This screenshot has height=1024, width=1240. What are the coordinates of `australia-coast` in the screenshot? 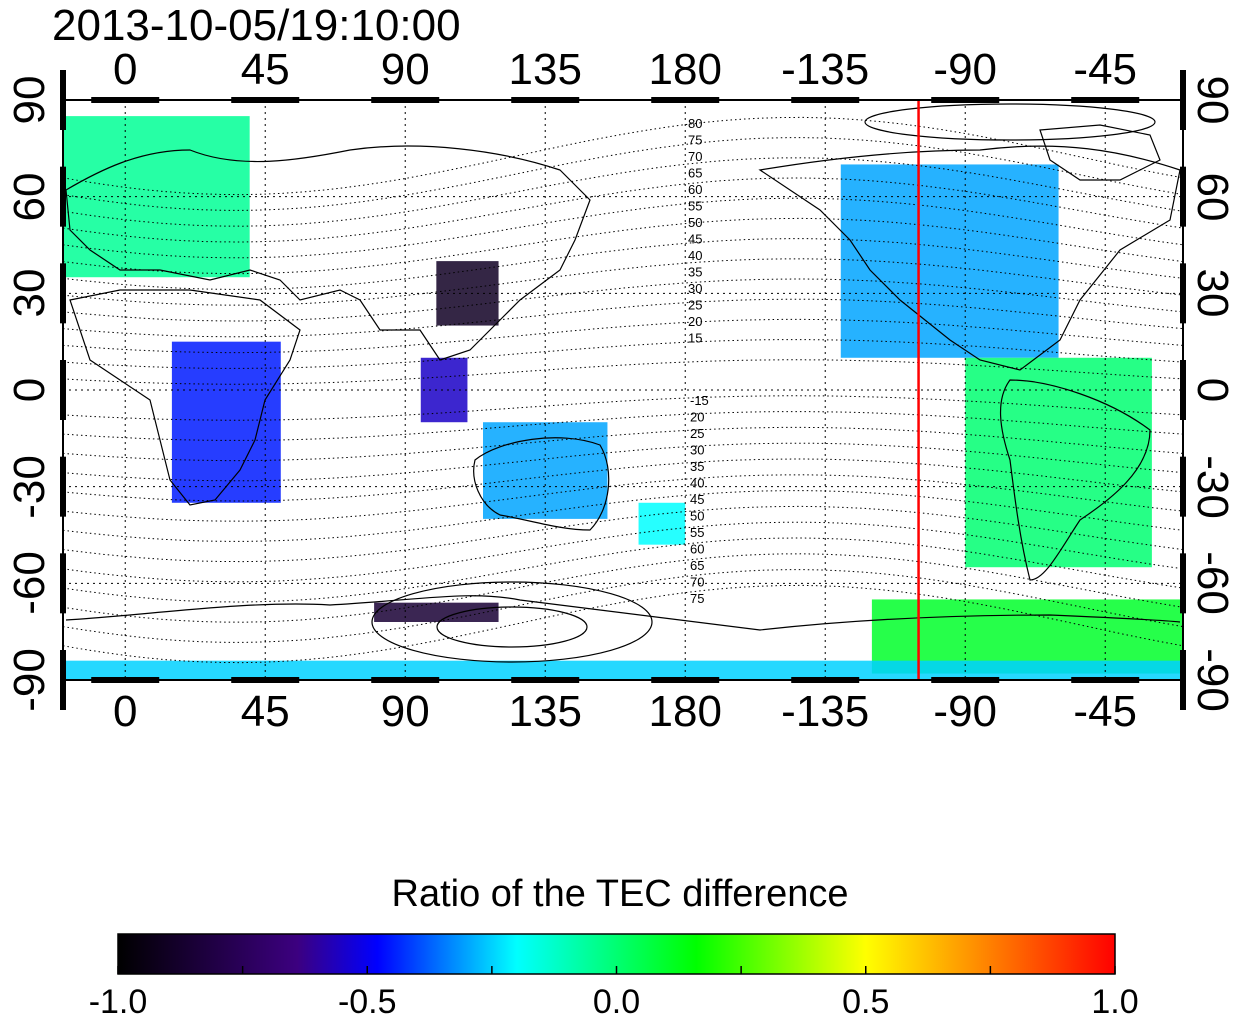 It's located at (541, 484).